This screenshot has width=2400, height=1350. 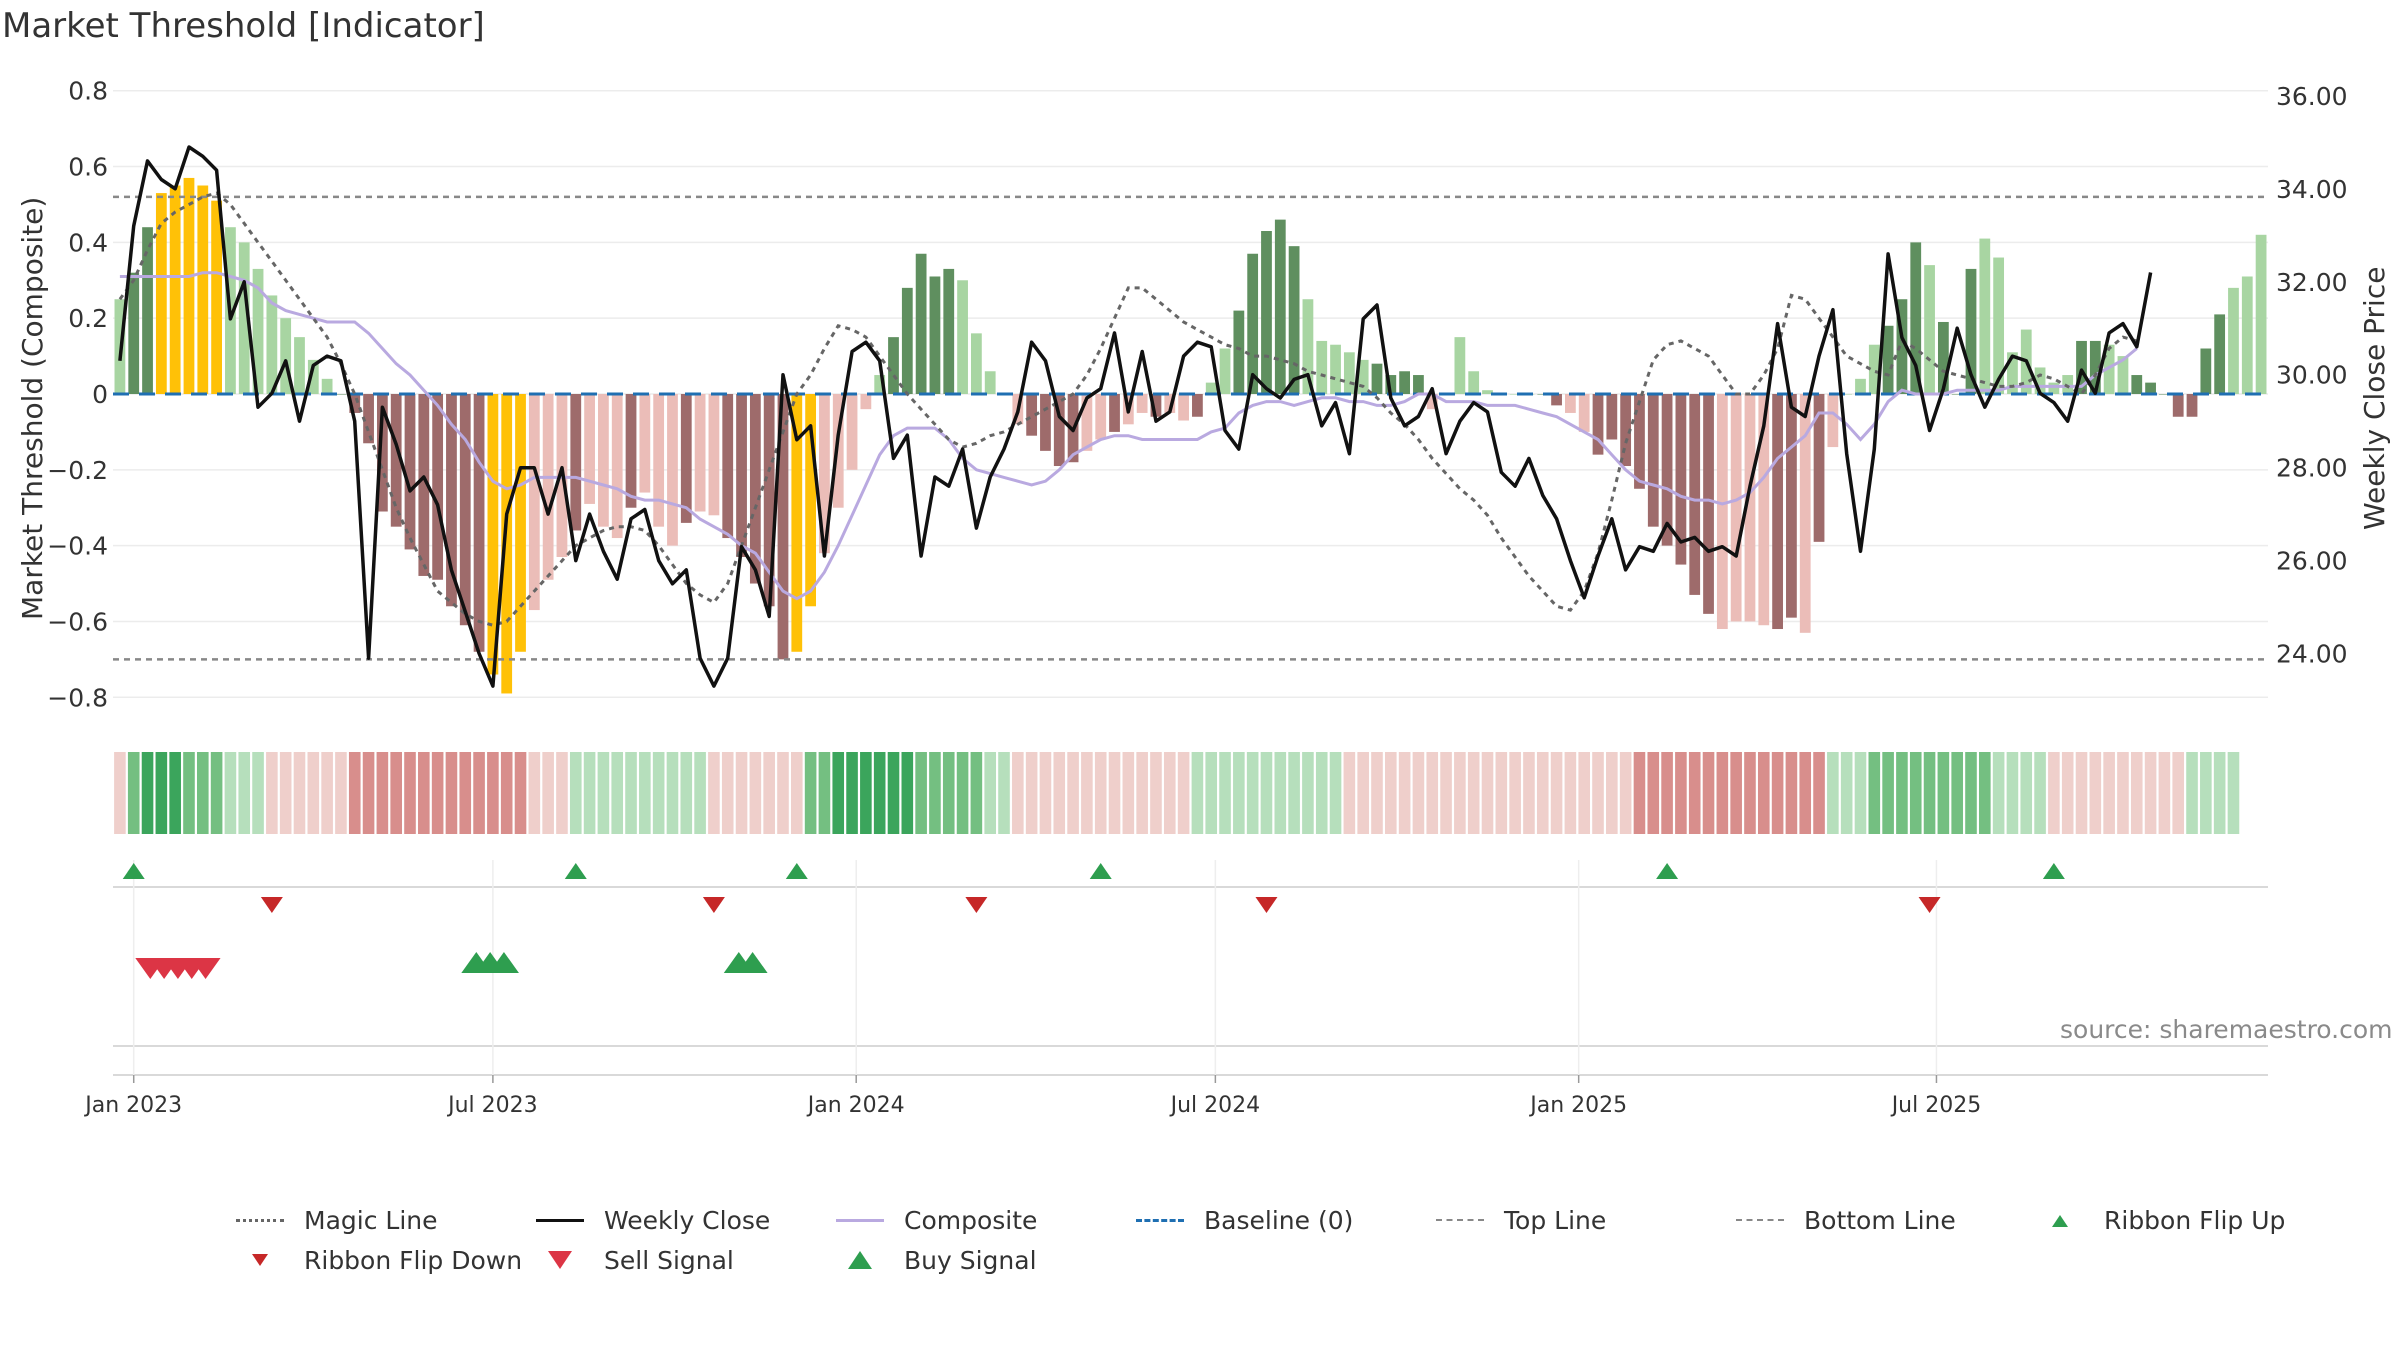 What do you see at coordinates (413, 1260) in the screenshot?
I see `legend-label: Ribbon Flip Down` at bounding box center [413, 1260].